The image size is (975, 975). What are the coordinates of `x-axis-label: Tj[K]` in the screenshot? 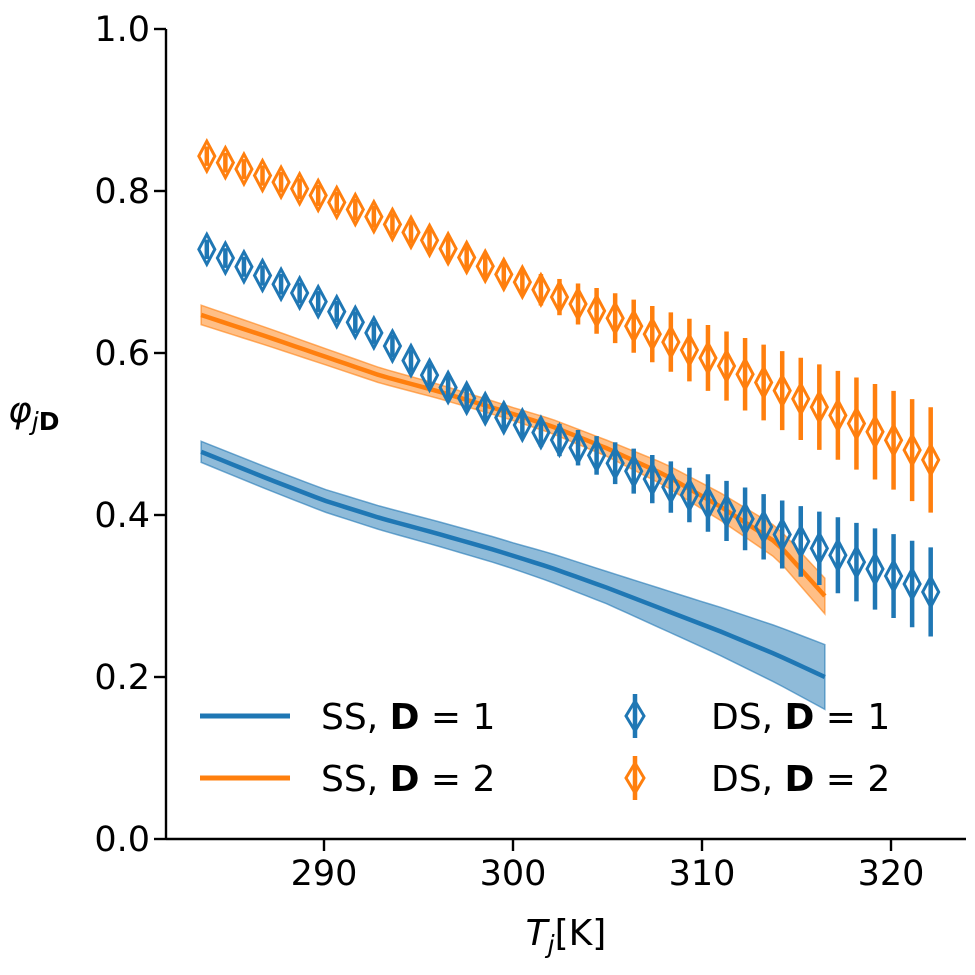 It's located at (566, 936).